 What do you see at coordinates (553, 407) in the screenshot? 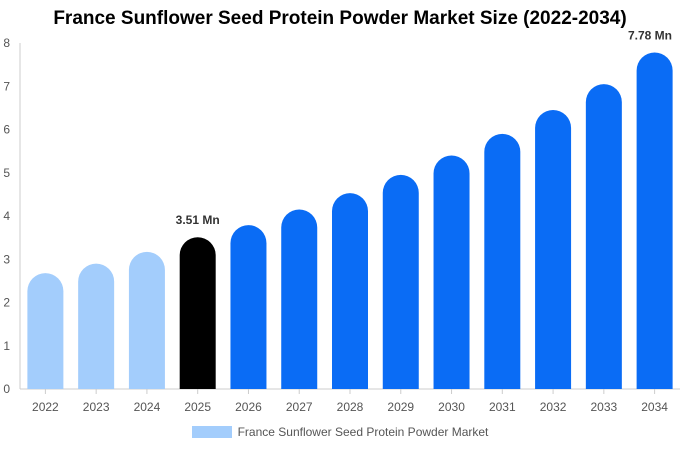
I see `x-tick-label: 2032` at bounding box center [553, 407].